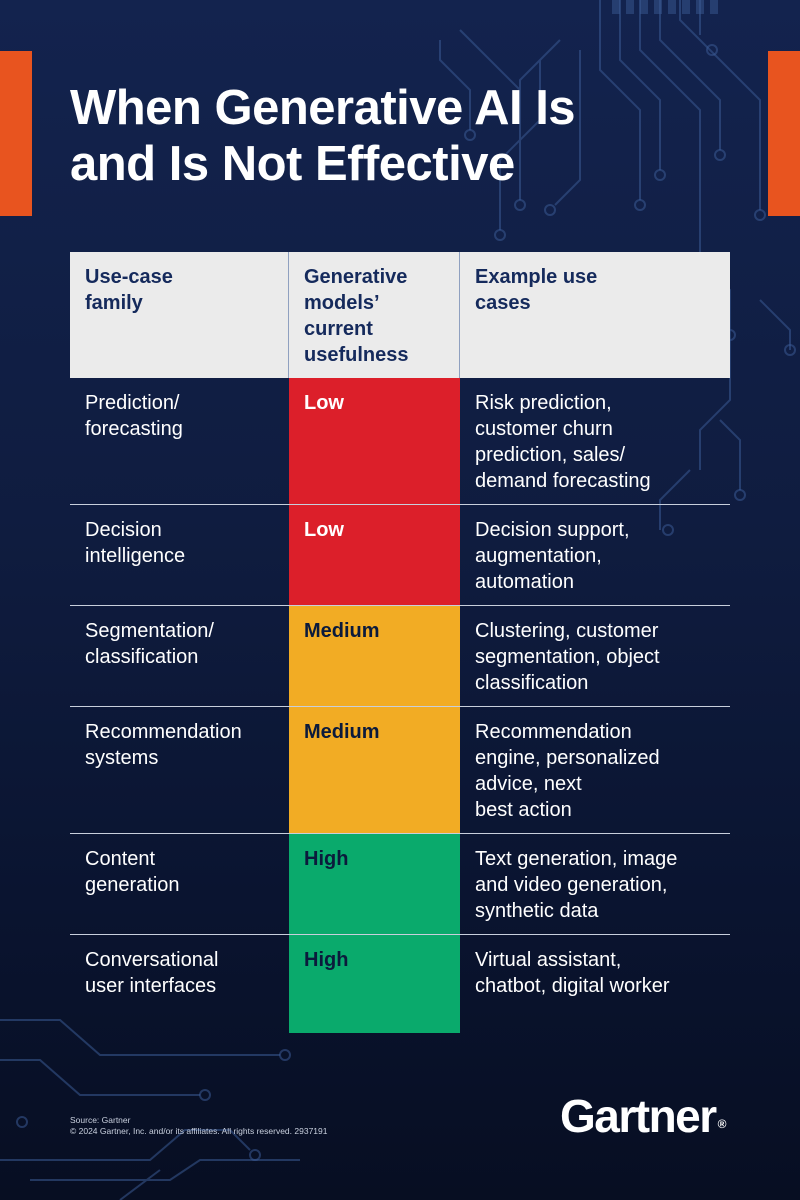  What do you see at coordinates (338, 329) in the screenshot?
I see `header-line: current` at bounding box center [338, 329].